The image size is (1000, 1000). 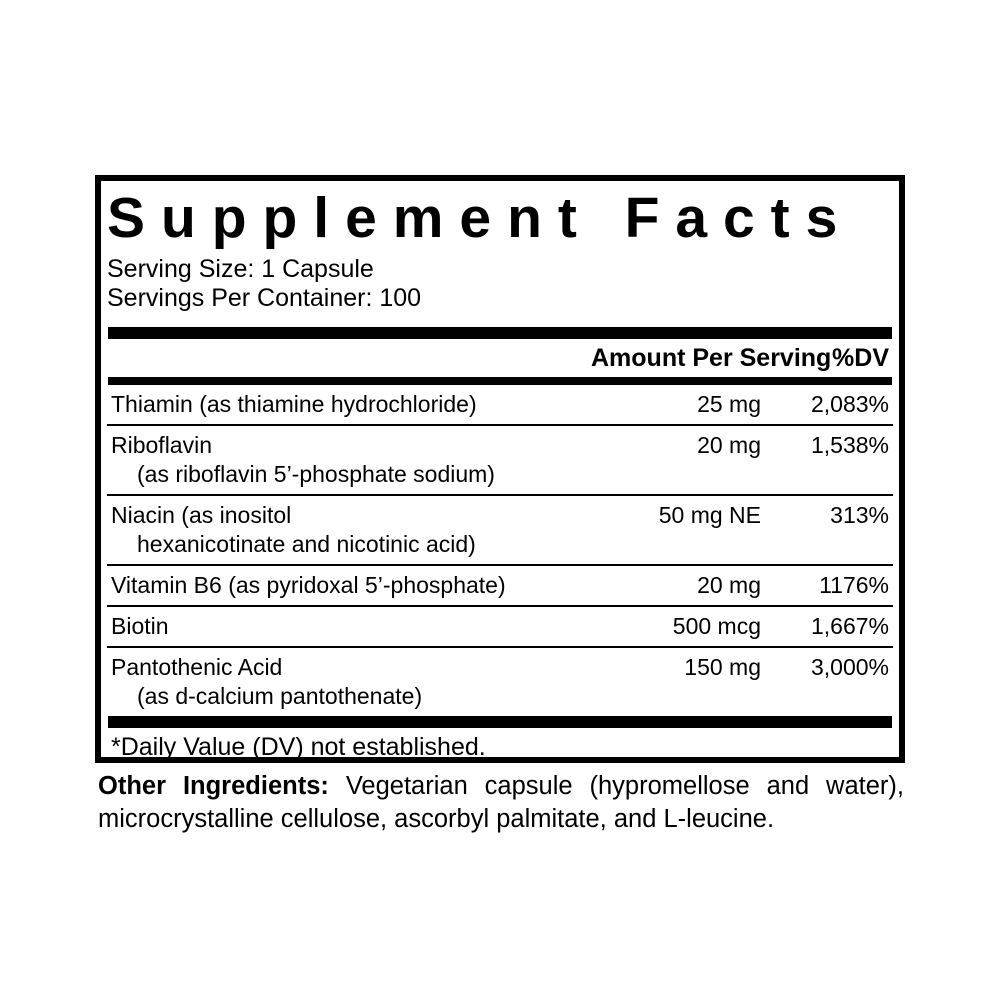 What do you see at coordinates (317, 269) in the screenshot?
I see `serving-size-value: 1 Capsule` at bounding box center [317, 269].